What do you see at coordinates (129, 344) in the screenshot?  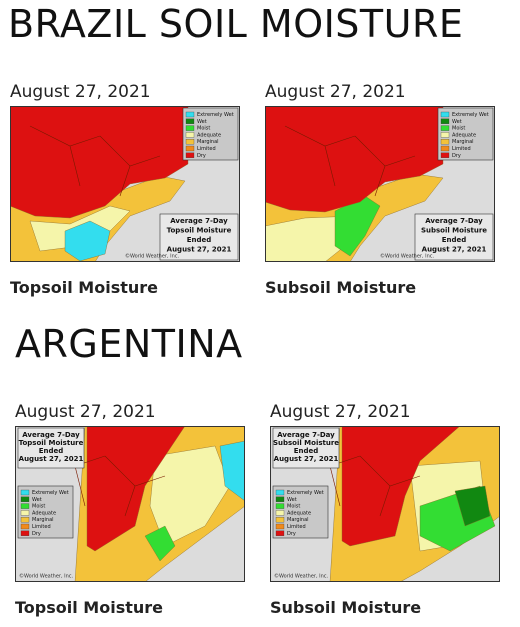 I see `section-title: ARGENTINA` at bounding box center [129, 344].